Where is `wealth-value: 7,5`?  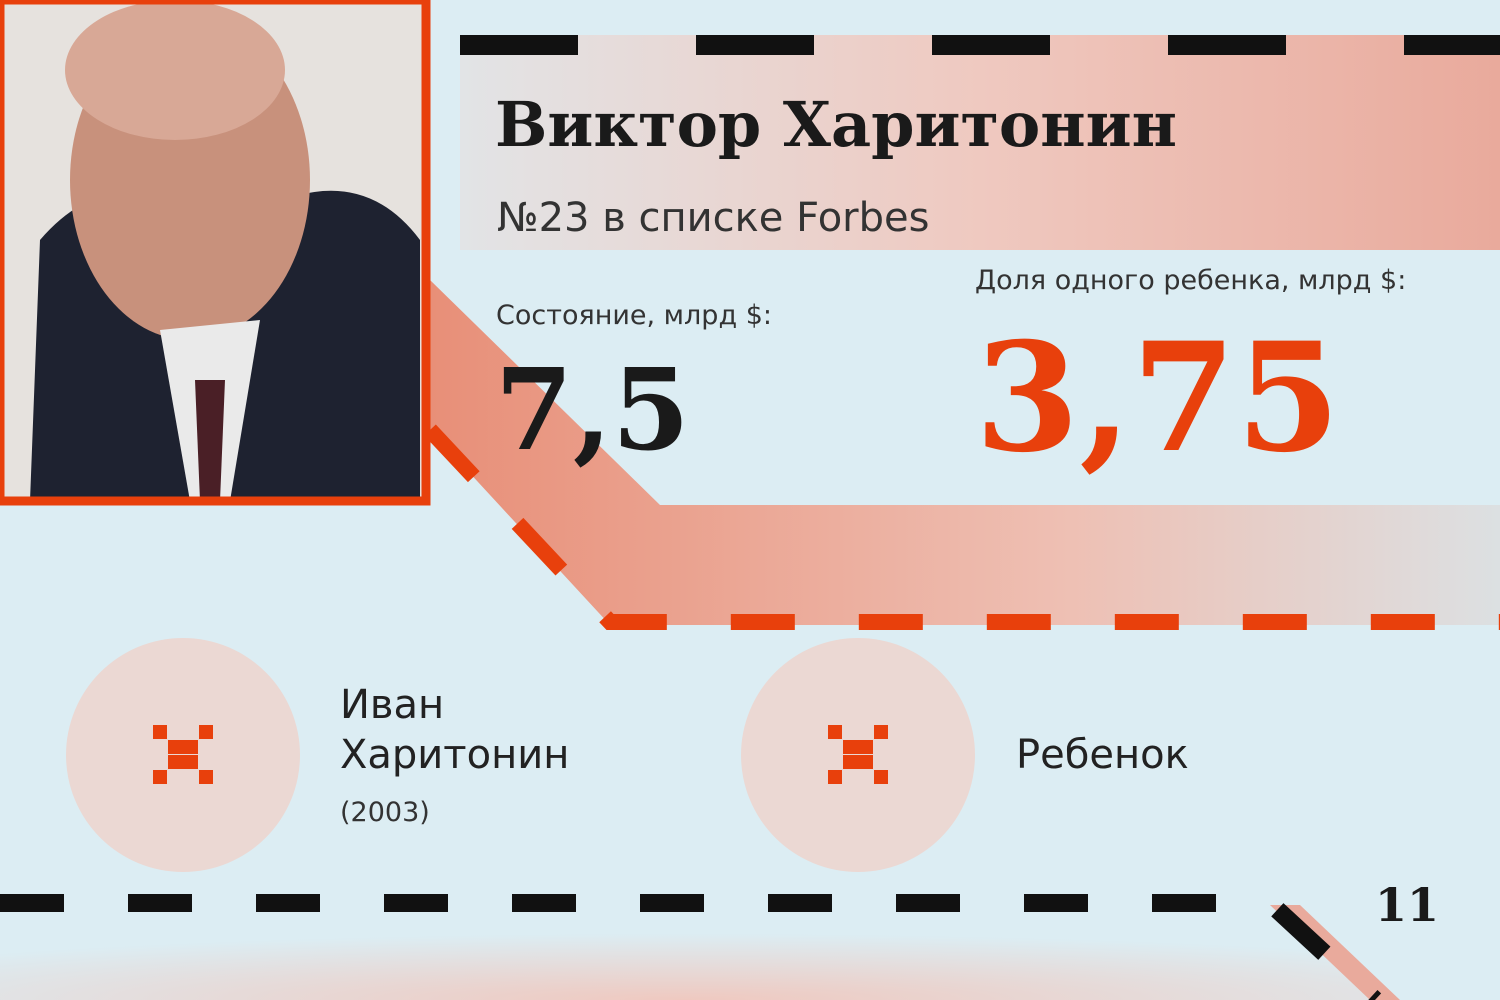
wealth-value: 7,5 is located at coordinates (592, 410).